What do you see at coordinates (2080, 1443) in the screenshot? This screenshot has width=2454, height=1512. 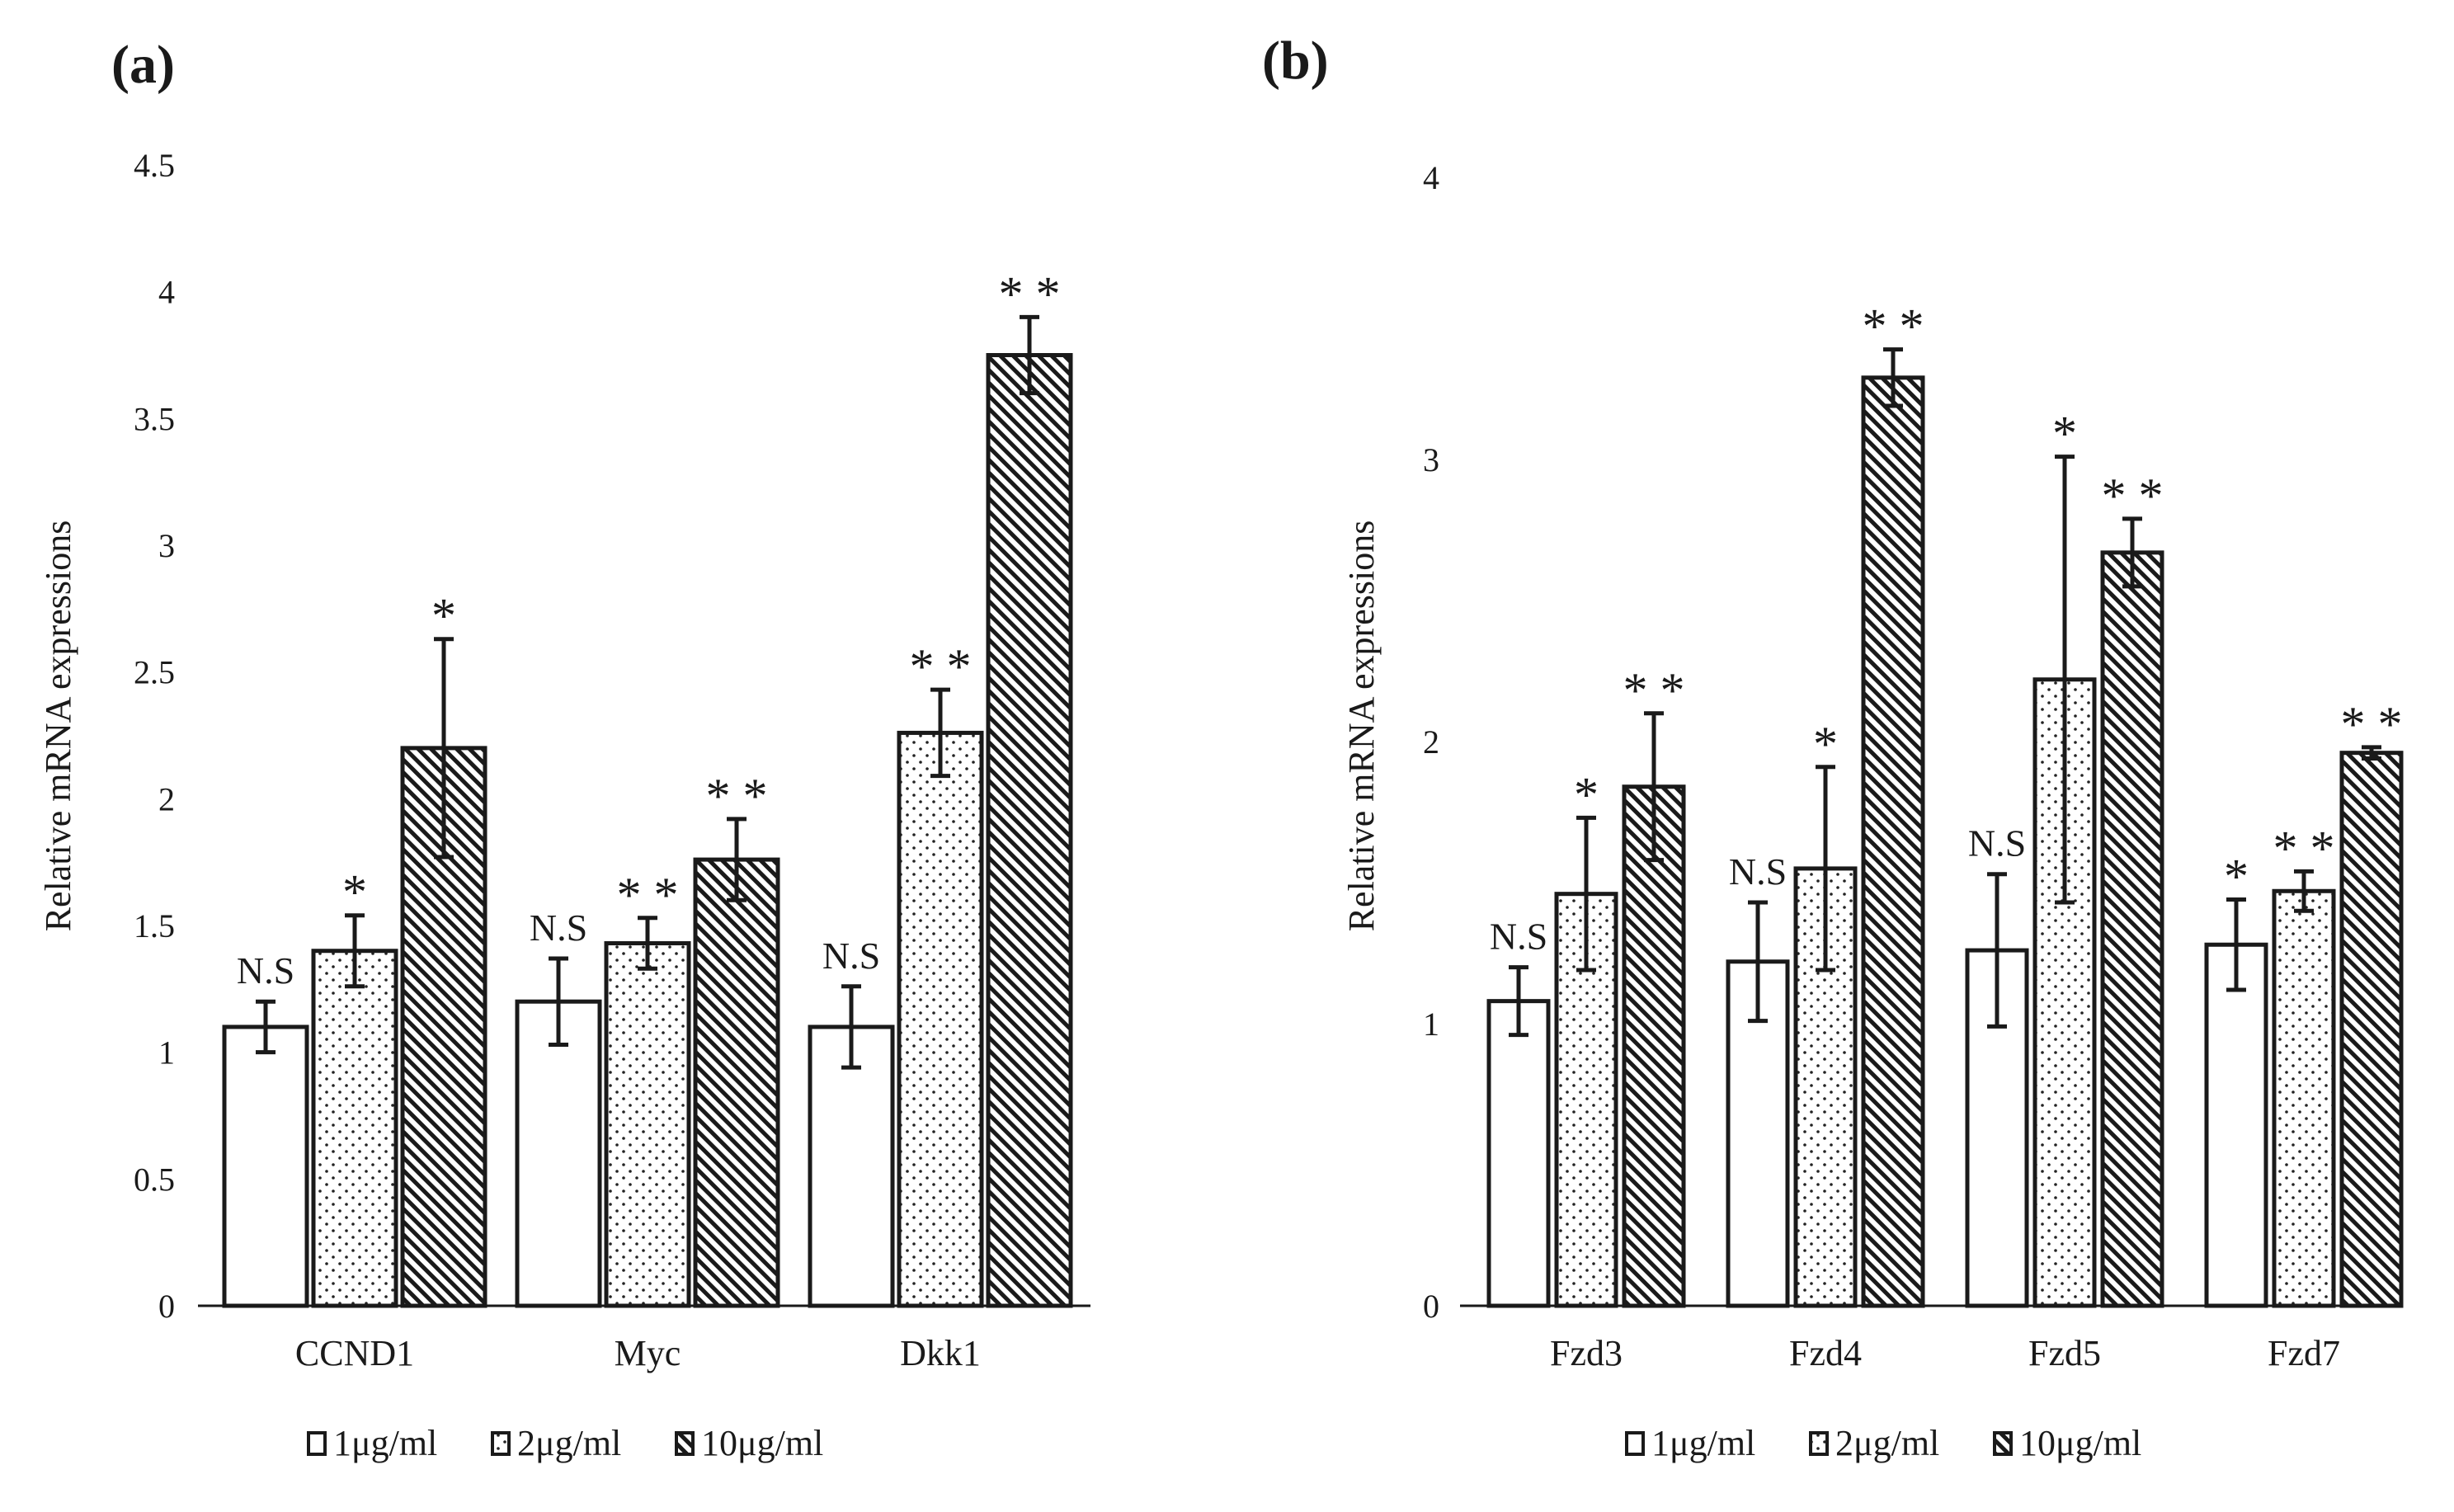 I see `legend-label-b-3: 10μg/ml` at bounding box center [2080, 1443].